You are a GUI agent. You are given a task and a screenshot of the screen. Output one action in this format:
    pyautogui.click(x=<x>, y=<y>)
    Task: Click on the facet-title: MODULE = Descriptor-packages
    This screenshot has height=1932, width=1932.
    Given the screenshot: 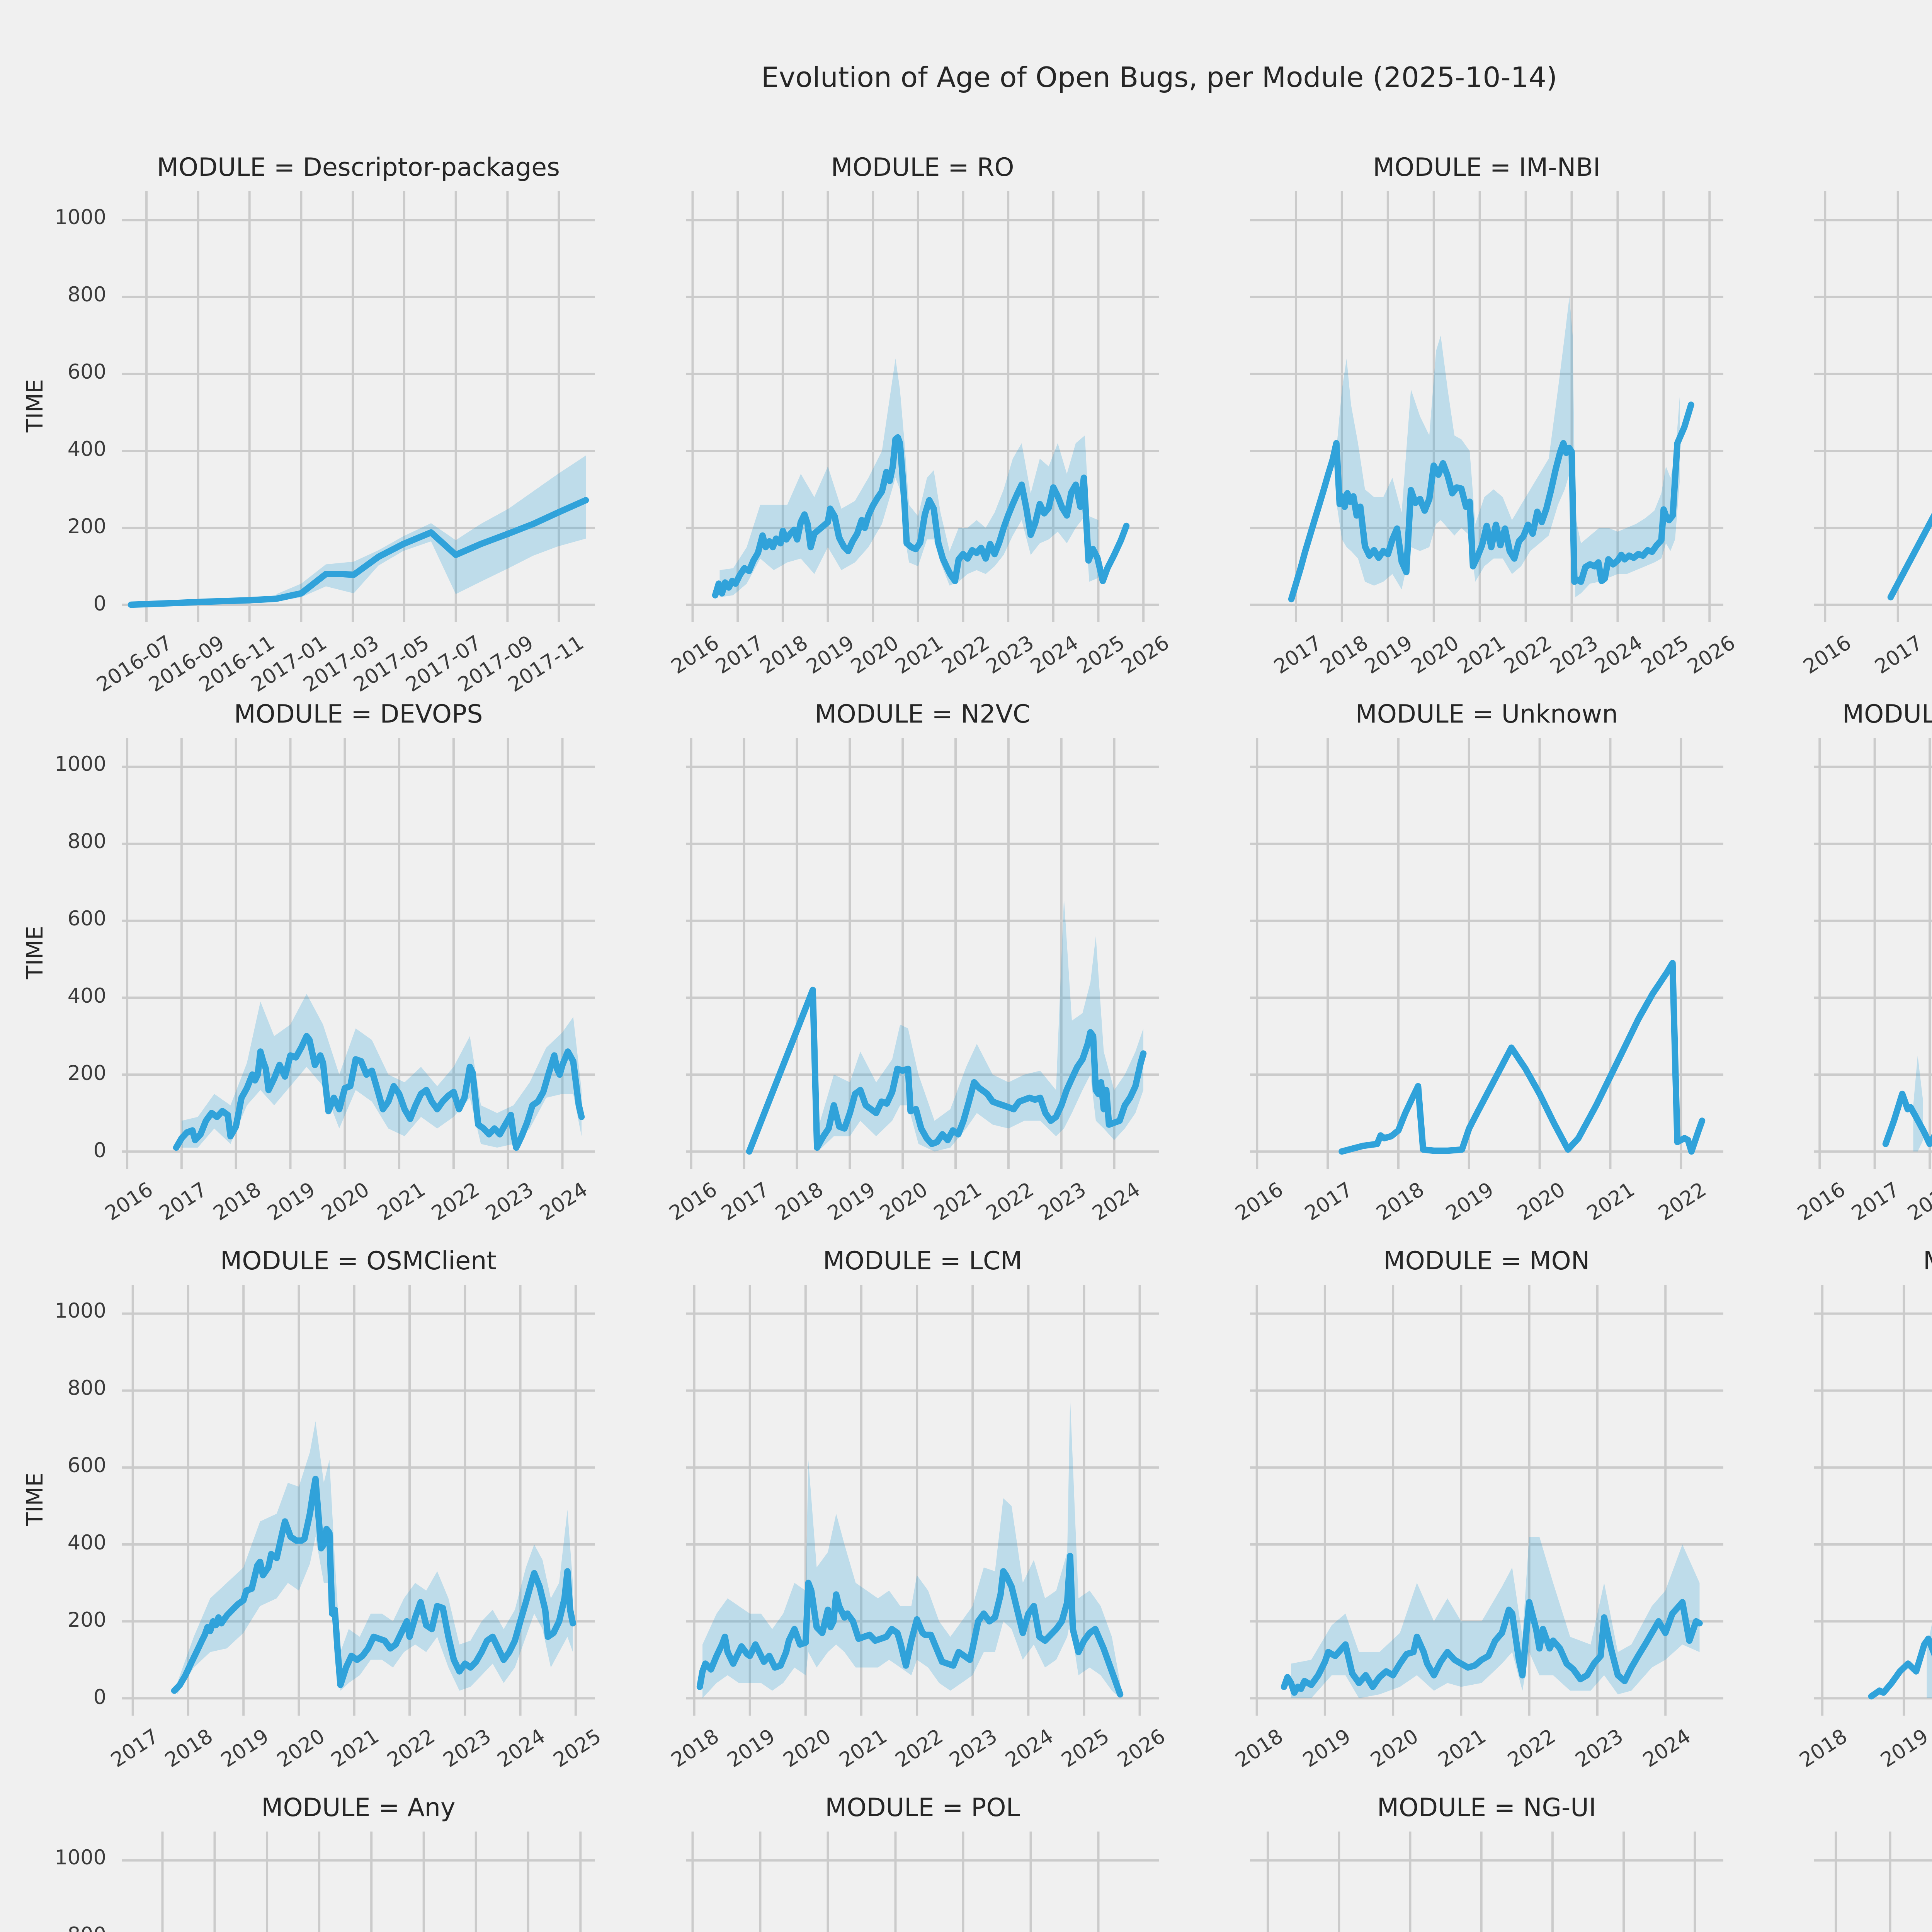 What is the action you would take?
    pyautogui.click(x=358, y=169)
    